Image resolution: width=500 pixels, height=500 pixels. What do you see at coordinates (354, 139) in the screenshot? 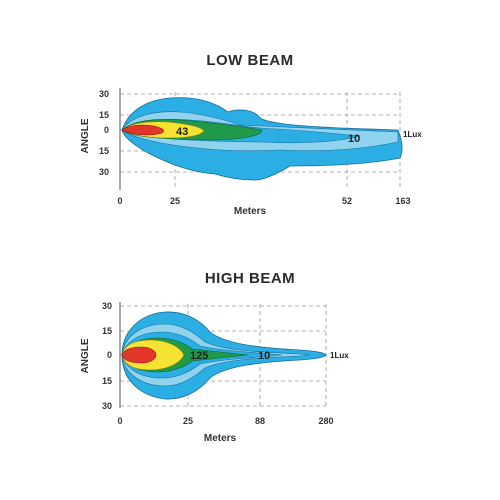
I see `low-beam-contour-label-10: 10` at bounding box center [354, 139].